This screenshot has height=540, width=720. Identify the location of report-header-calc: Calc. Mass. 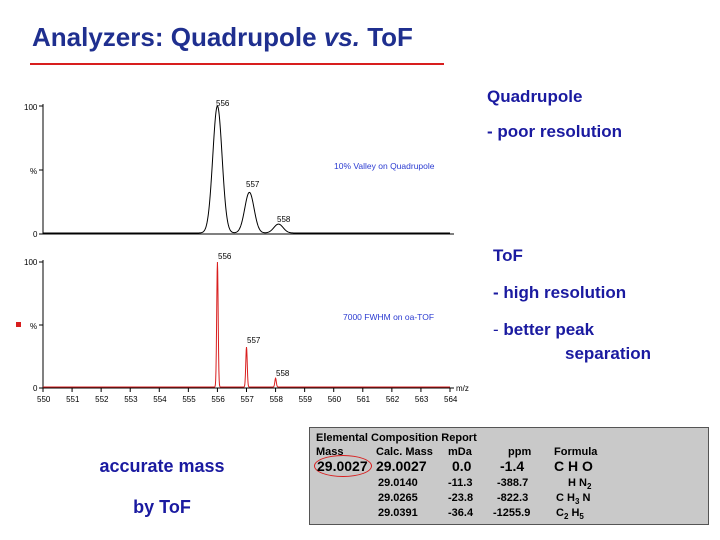
(404, 452).